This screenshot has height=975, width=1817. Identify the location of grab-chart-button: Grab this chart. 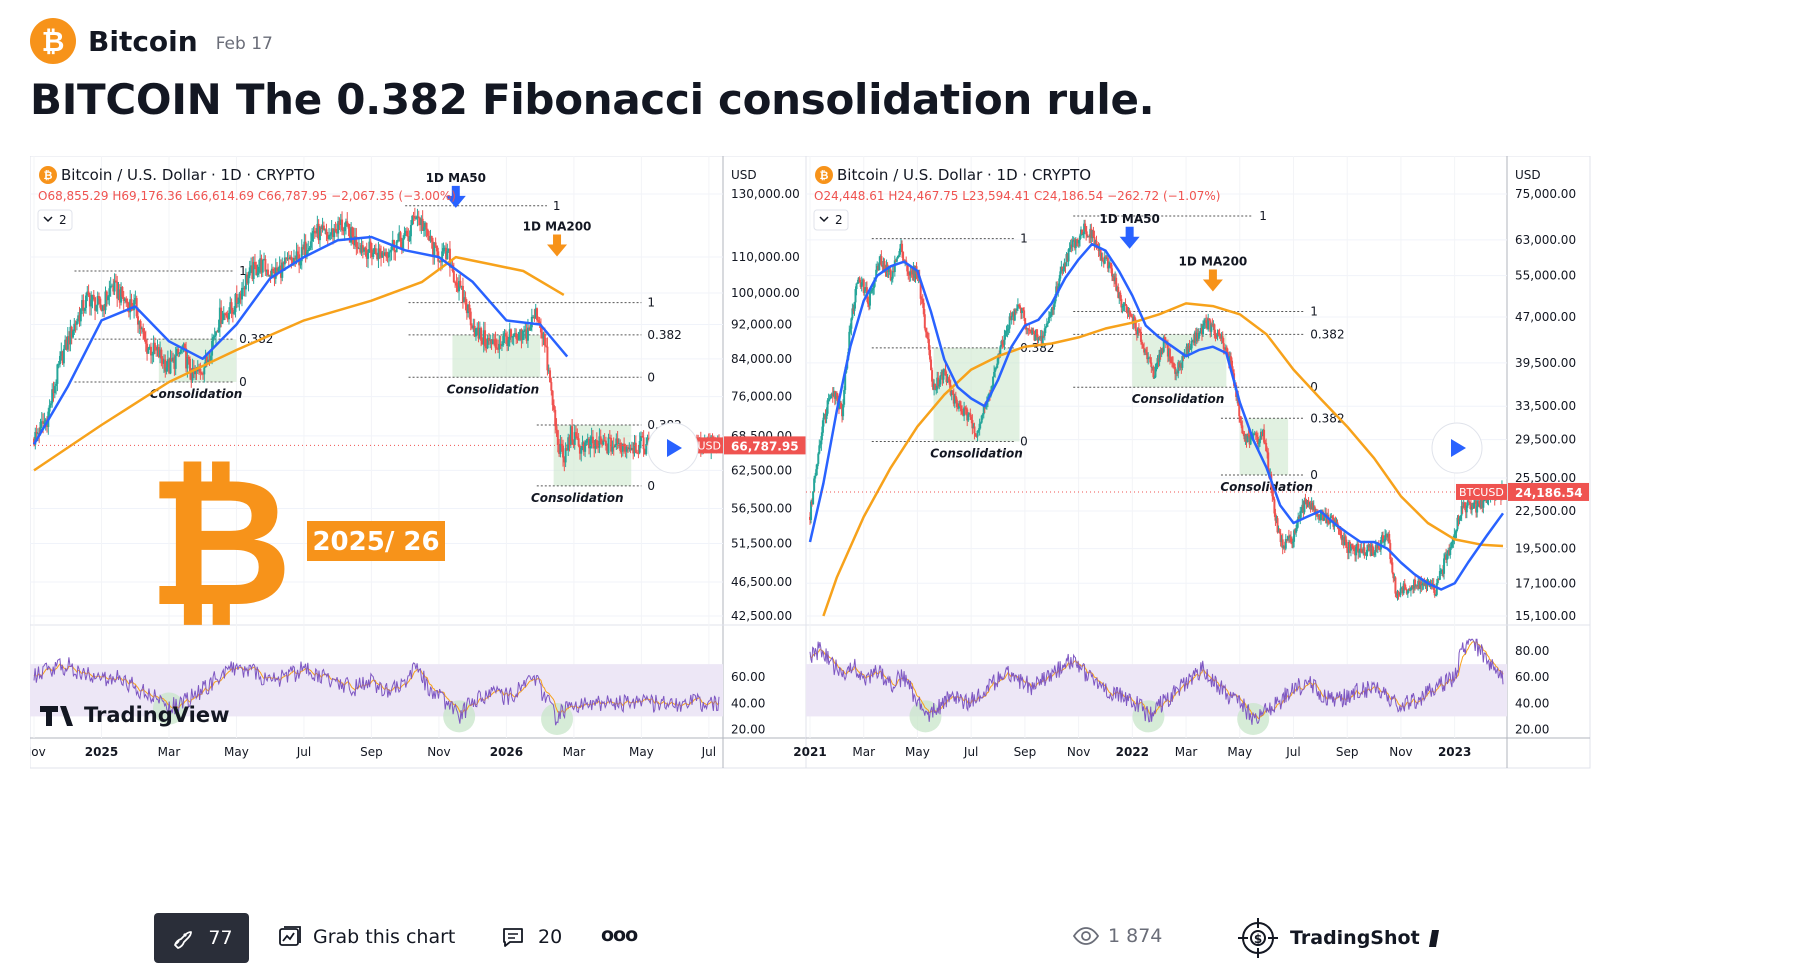
(366, 937).